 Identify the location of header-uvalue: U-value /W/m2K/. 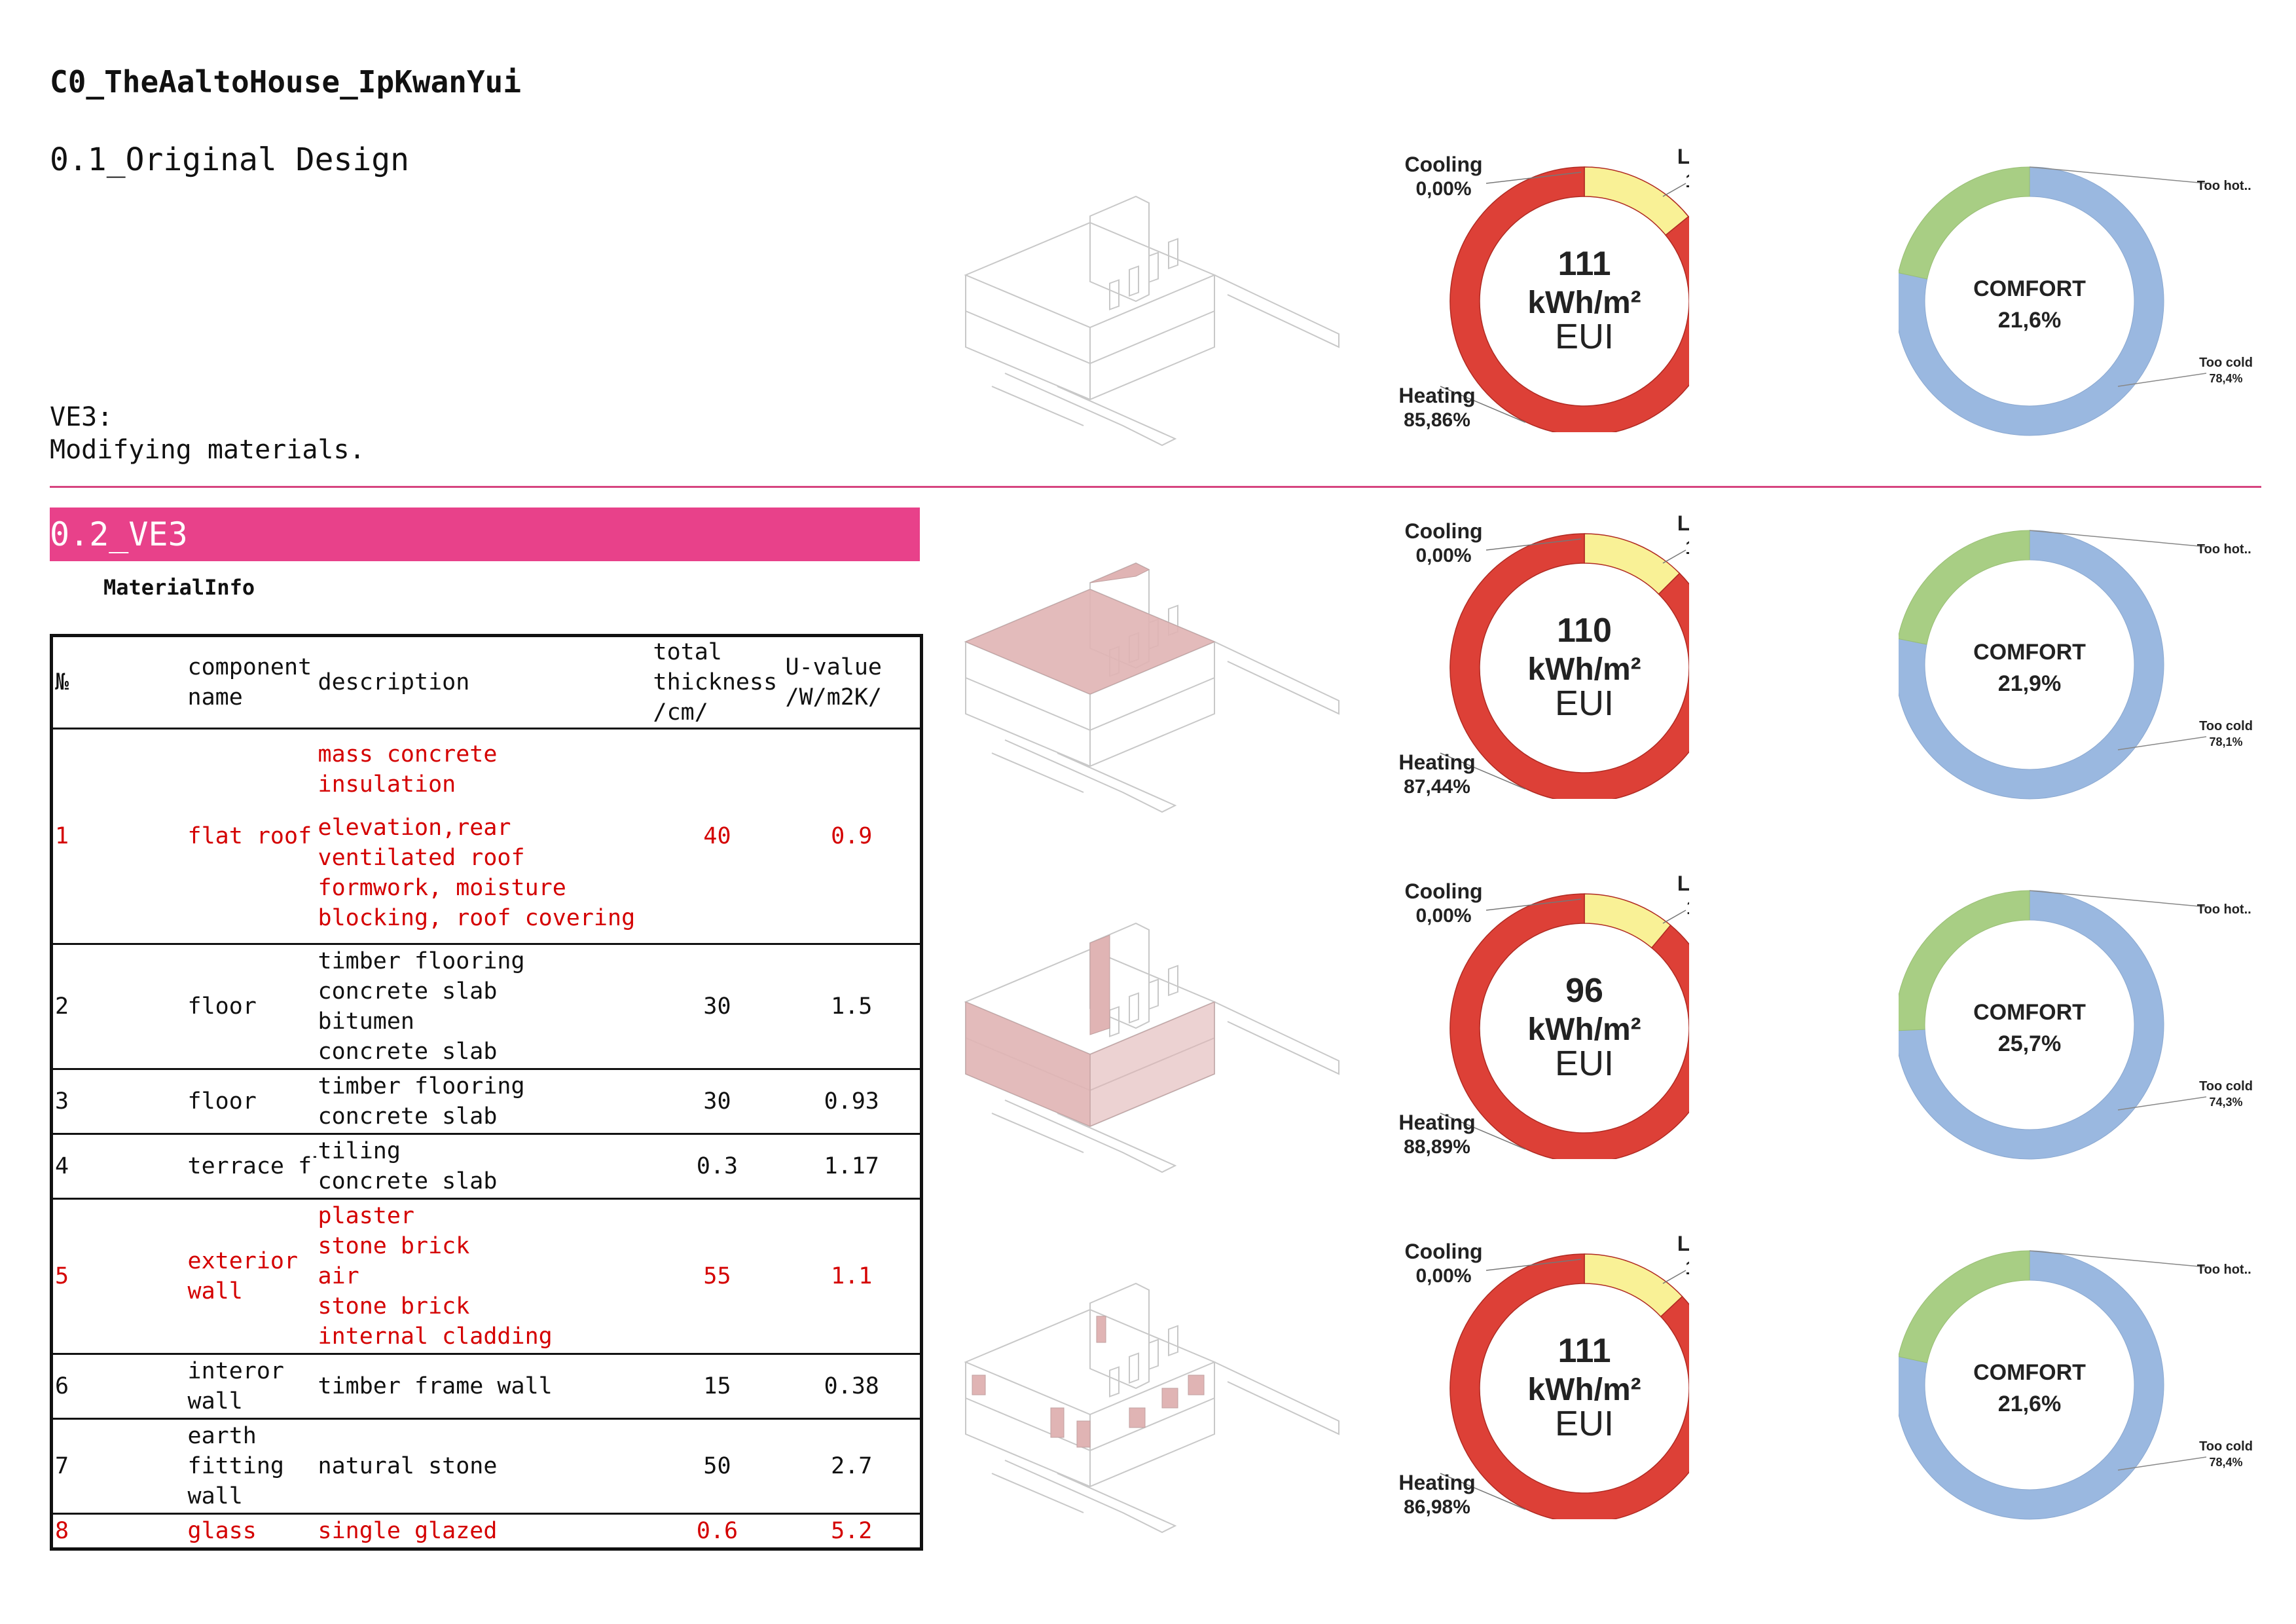
(852, 682).